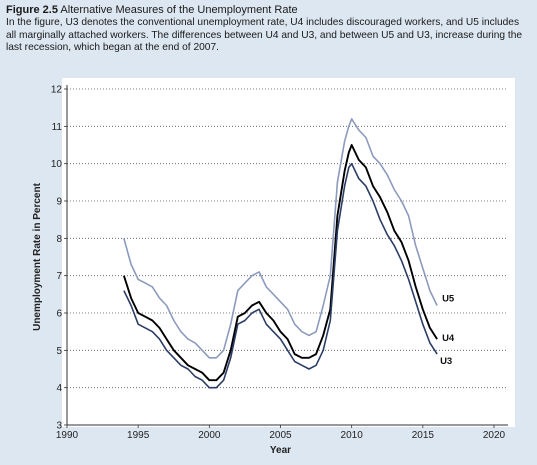  Describe the element at coordinates (494, 435) in the screenshot. I see `x-tick-label-2020: 2020` at that location.